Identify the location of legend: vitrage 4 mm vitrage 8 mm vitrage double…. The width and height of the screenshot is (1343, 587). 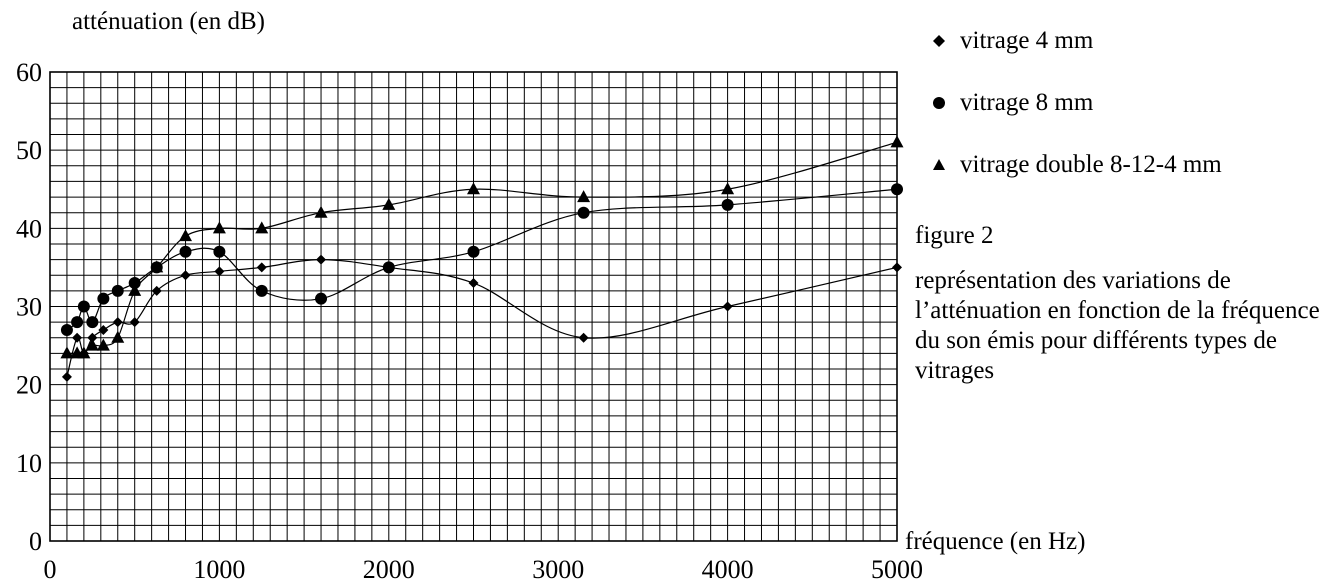
(1076, 103).